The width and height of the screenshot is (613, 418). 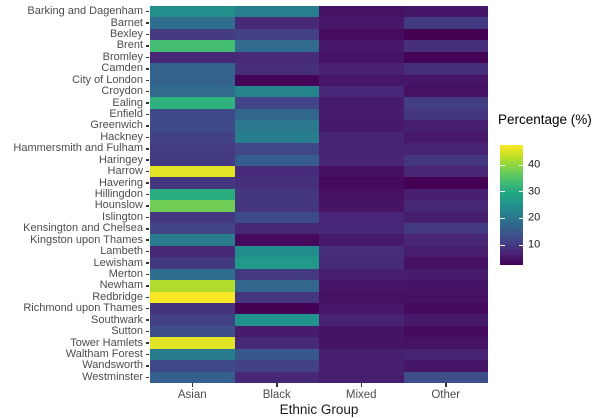 What do you see at coordinates (126, 34) in the screenshot?
I see `y-axis-label: Bexley` at bounding box center [126, 34].